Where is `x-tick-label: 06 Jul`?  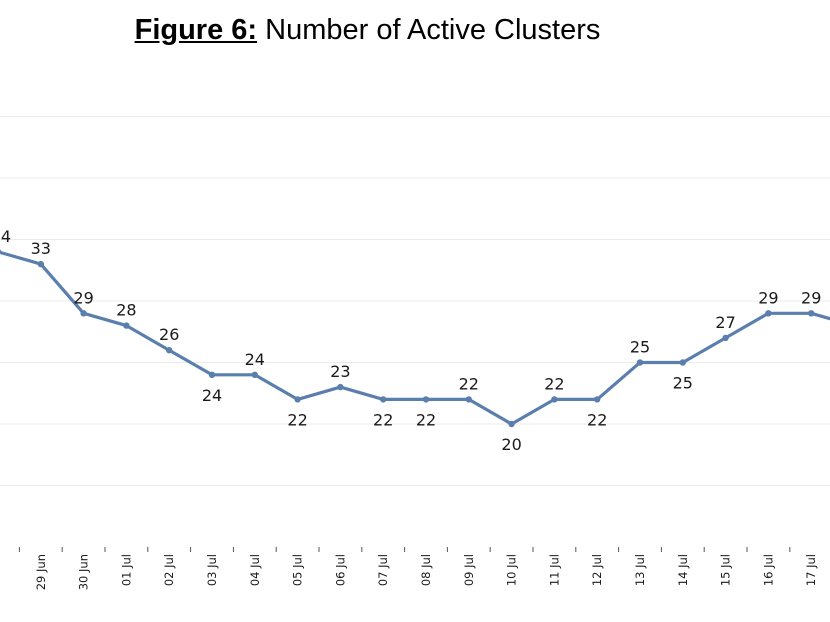
x-tick-label: 06 Jul is located at coordinates (340, 570).